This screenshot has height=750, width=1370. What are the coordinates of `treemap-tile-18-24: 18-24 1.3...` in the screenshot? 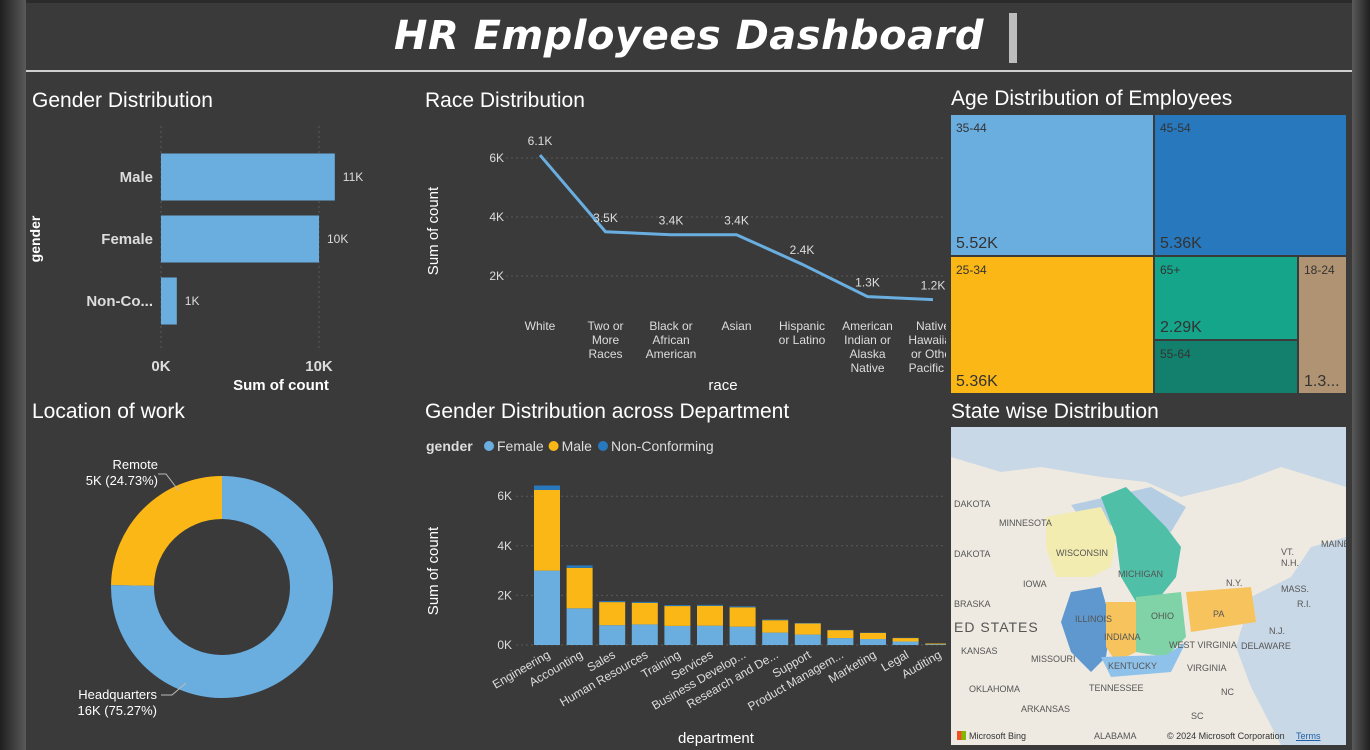 It's located at (1322, 325).